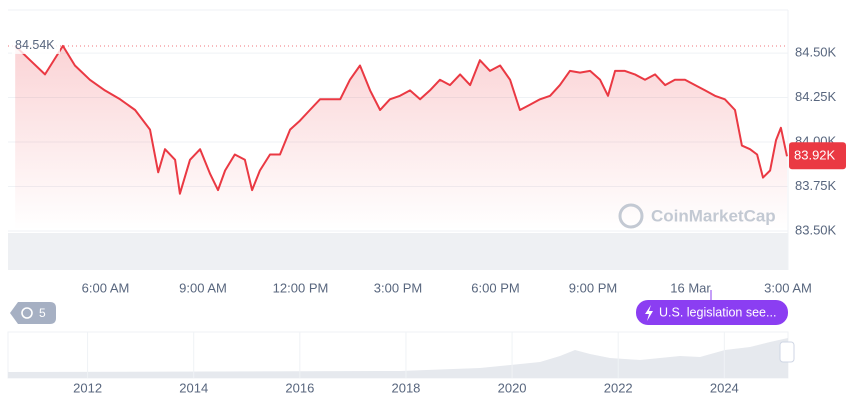 Image resolution: width=860 pixels, height=401 pixels. Describe the element at coordinates (512, 387) in the screenshot. I see `navigator-tick-label: 2020` at that location.